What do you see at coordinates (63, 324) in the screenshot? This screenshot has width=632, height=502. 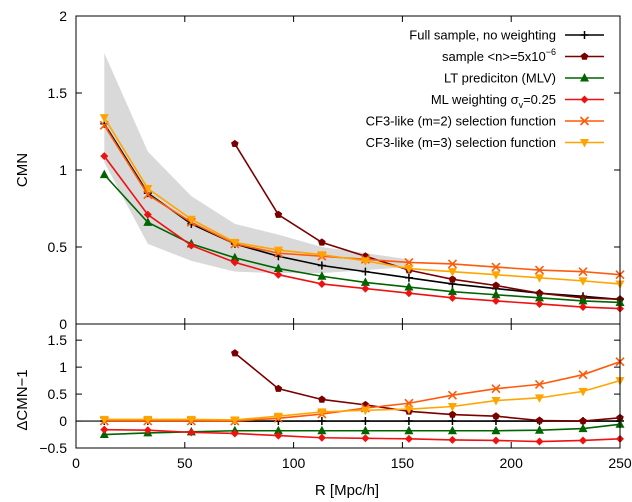 I see `y-tick-label: 0` at bounding box center [63, 324].